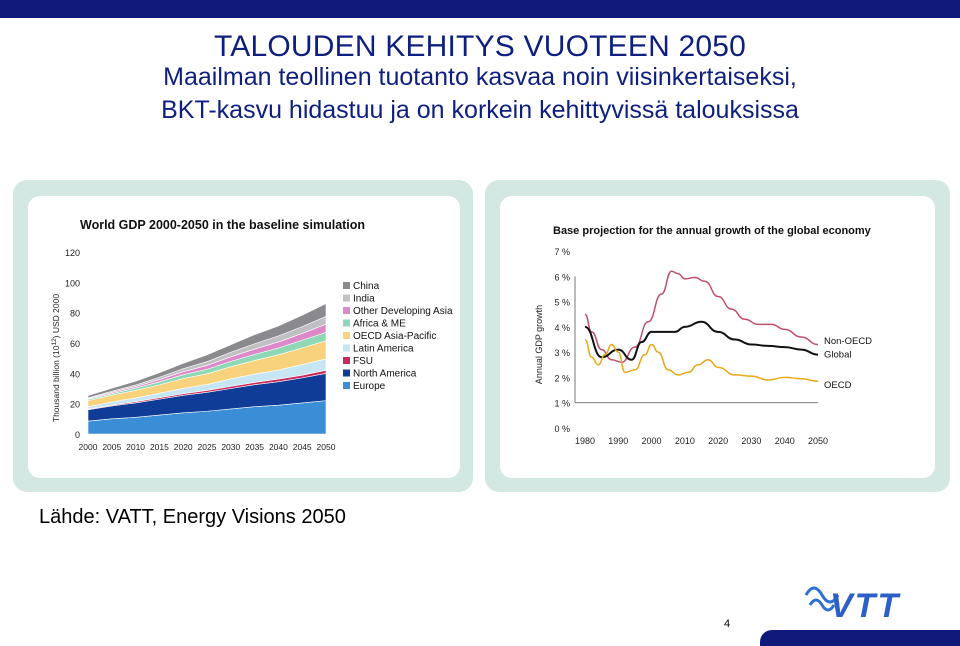 The image size is (960, 646). Describe the element at coordinates (56, 383) in the screenshot. I see `y-axis-label-part: Thousand billion (10` at that location.